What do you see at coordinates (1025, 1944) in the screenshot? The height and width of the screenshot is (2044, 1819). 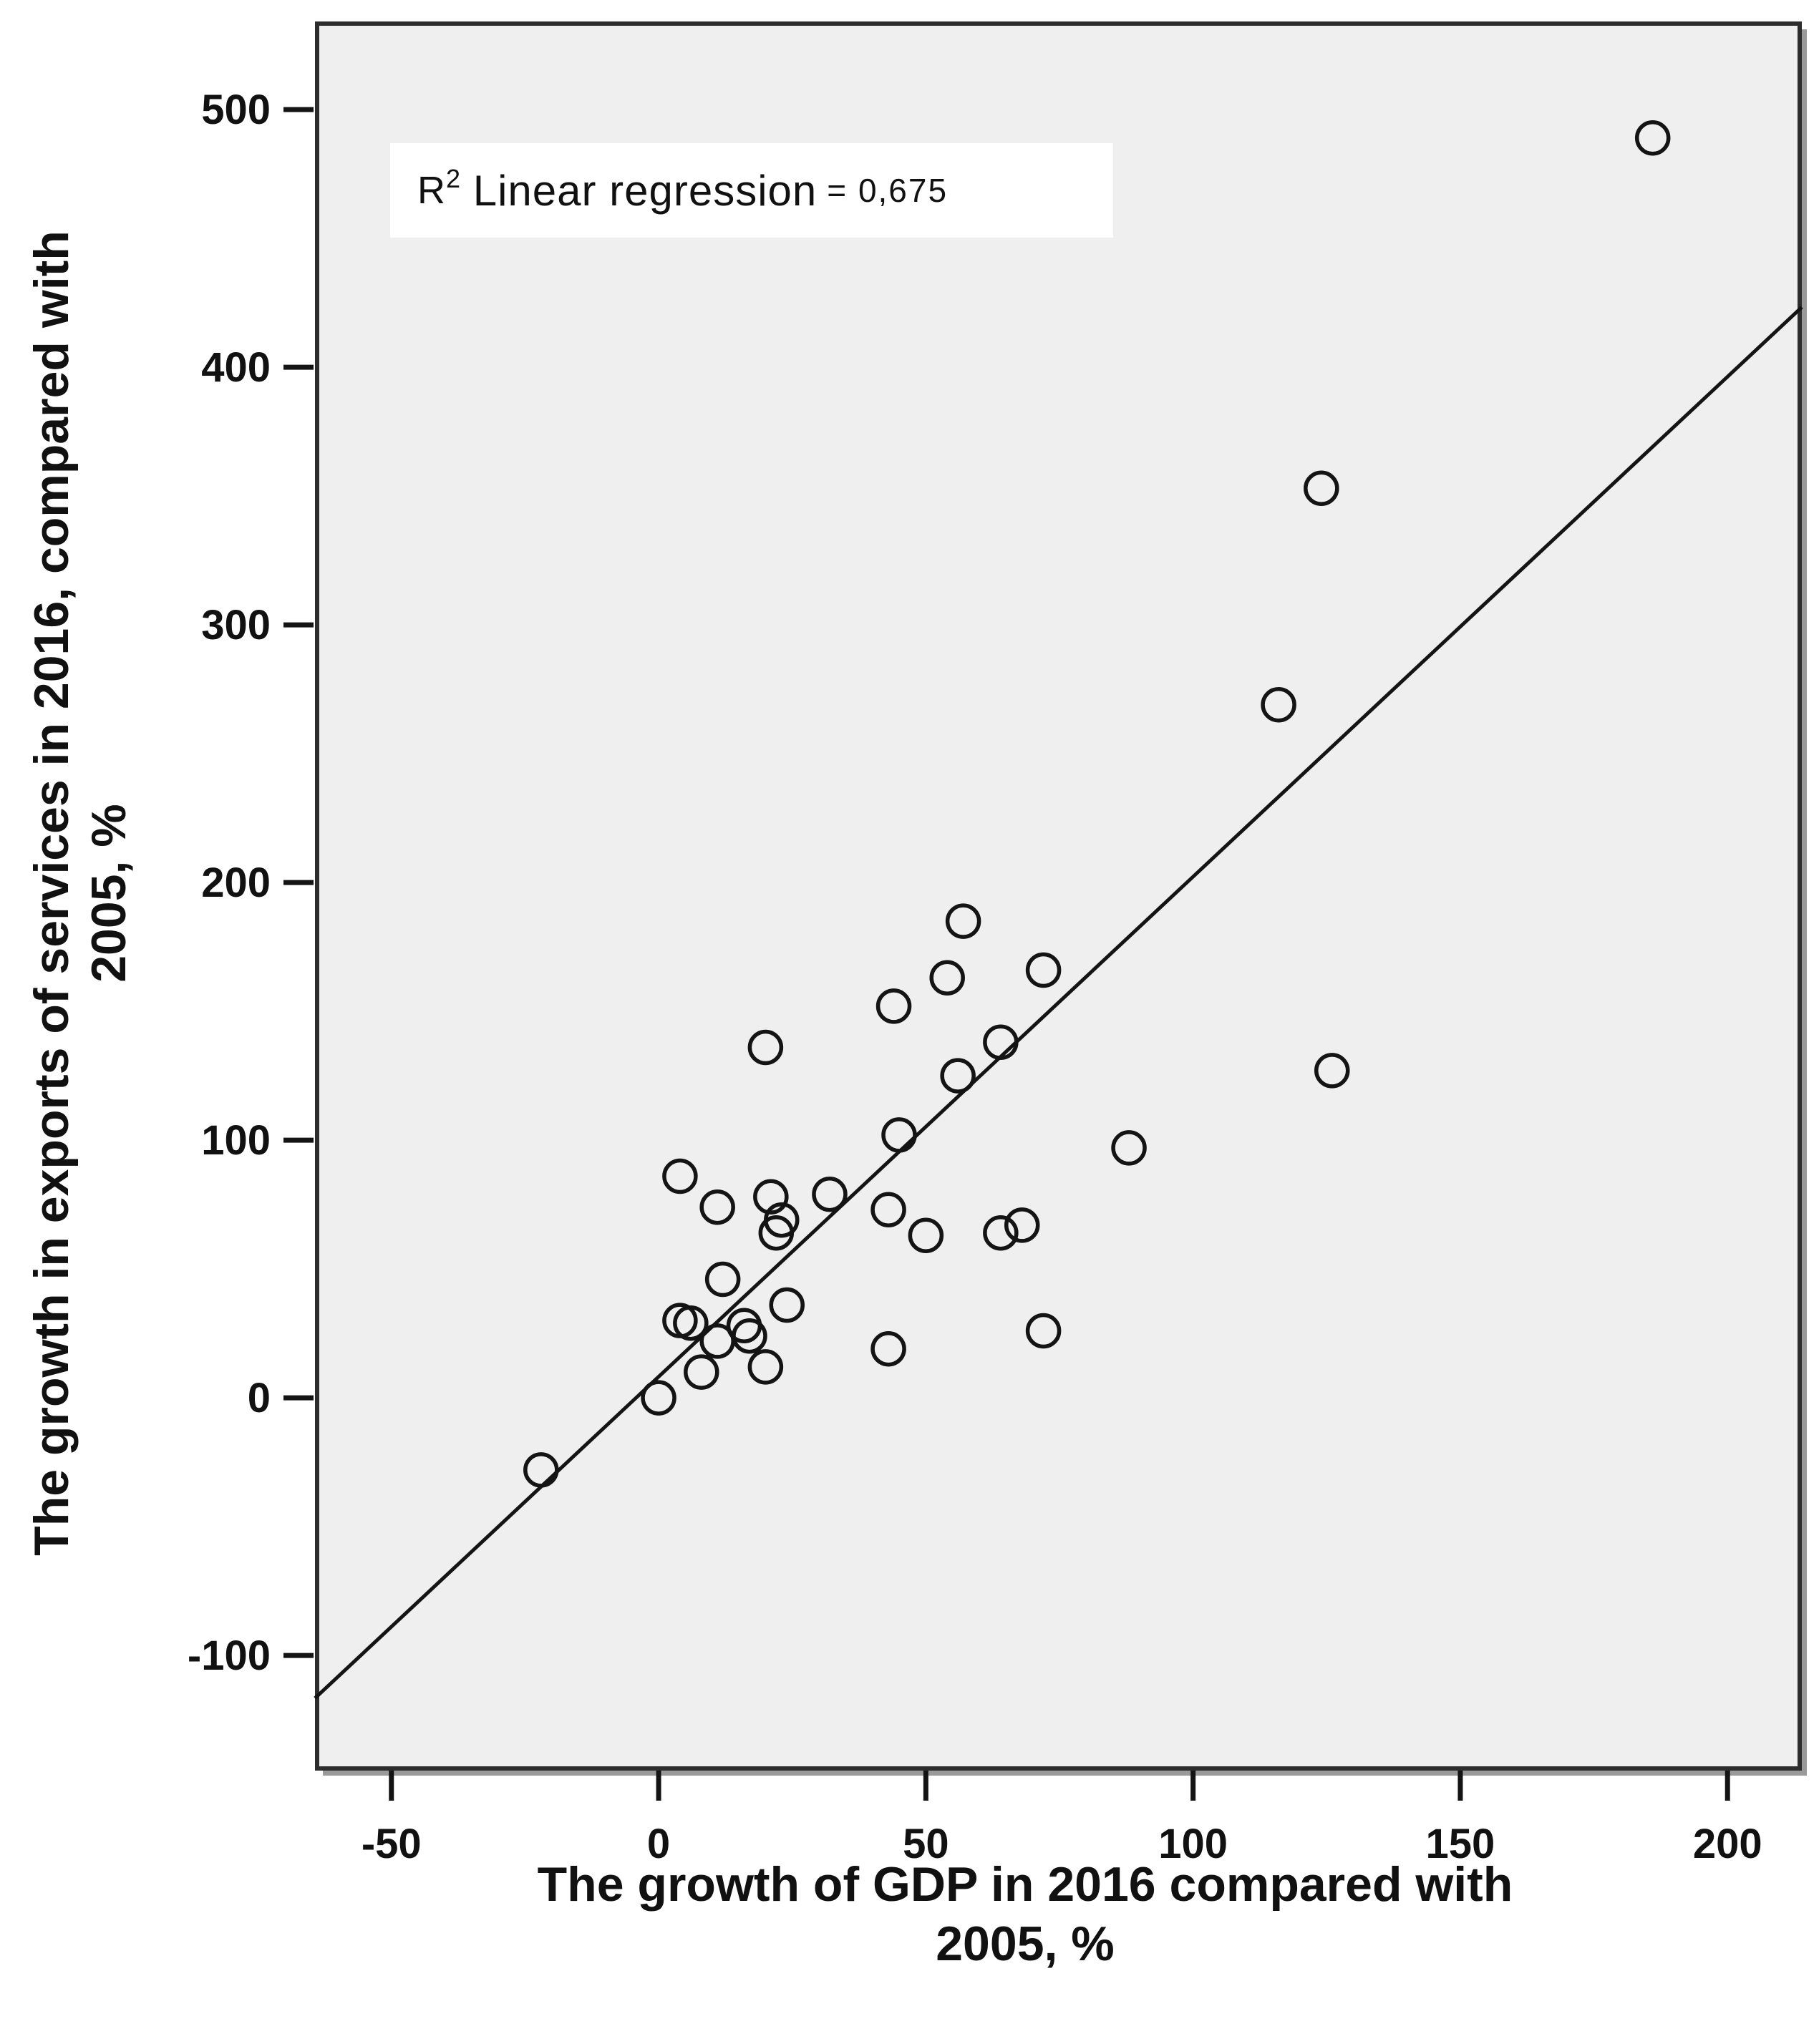 I see `x-axis-title-line2: 2005, %` at bounding box center [1025, 1944].